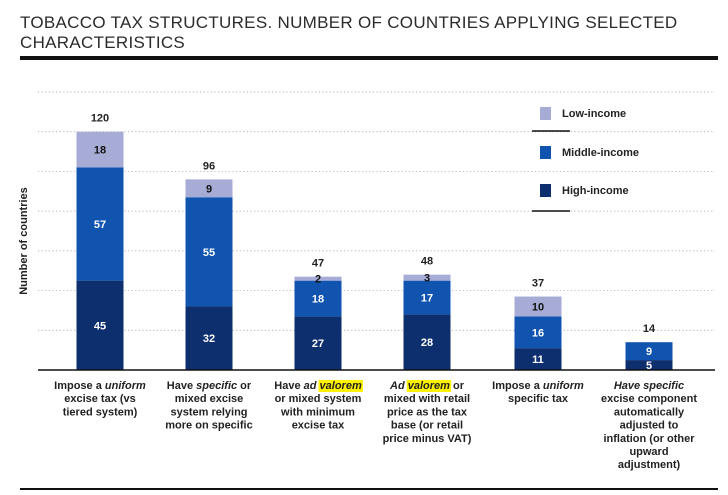  I want to click on category-label-run: mixed excise, so click(209, 399).